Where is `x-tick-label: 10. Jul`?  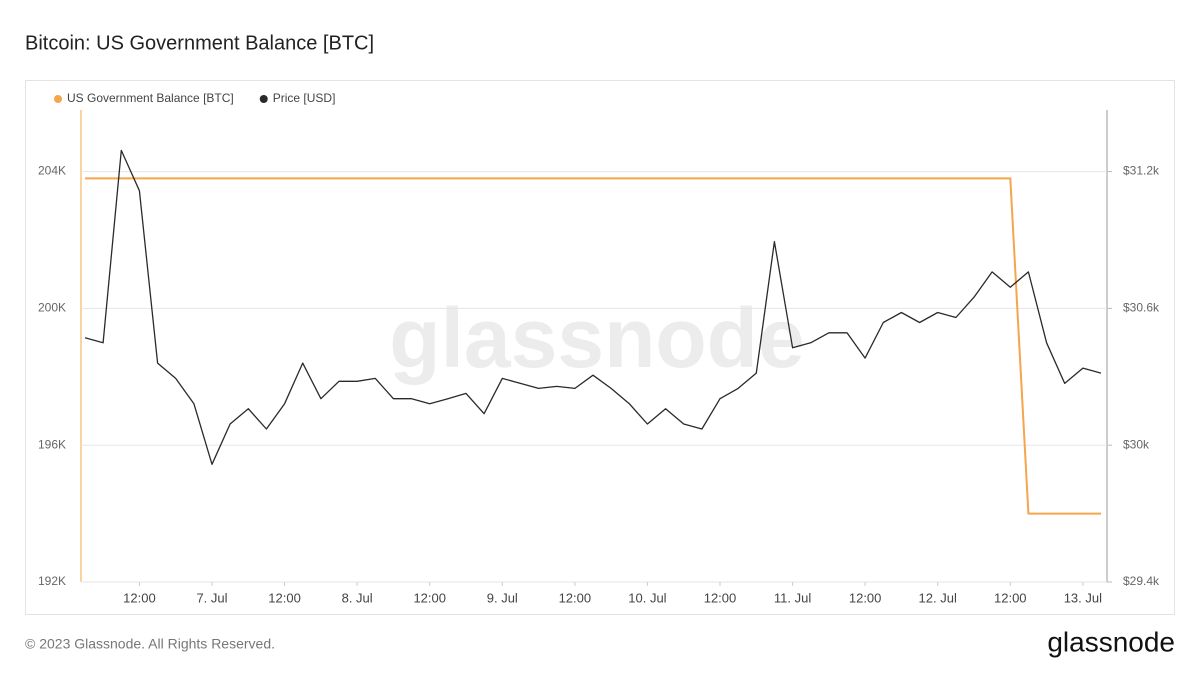 x-tick-label: 10. Jul is located at coordinates (647, 597).